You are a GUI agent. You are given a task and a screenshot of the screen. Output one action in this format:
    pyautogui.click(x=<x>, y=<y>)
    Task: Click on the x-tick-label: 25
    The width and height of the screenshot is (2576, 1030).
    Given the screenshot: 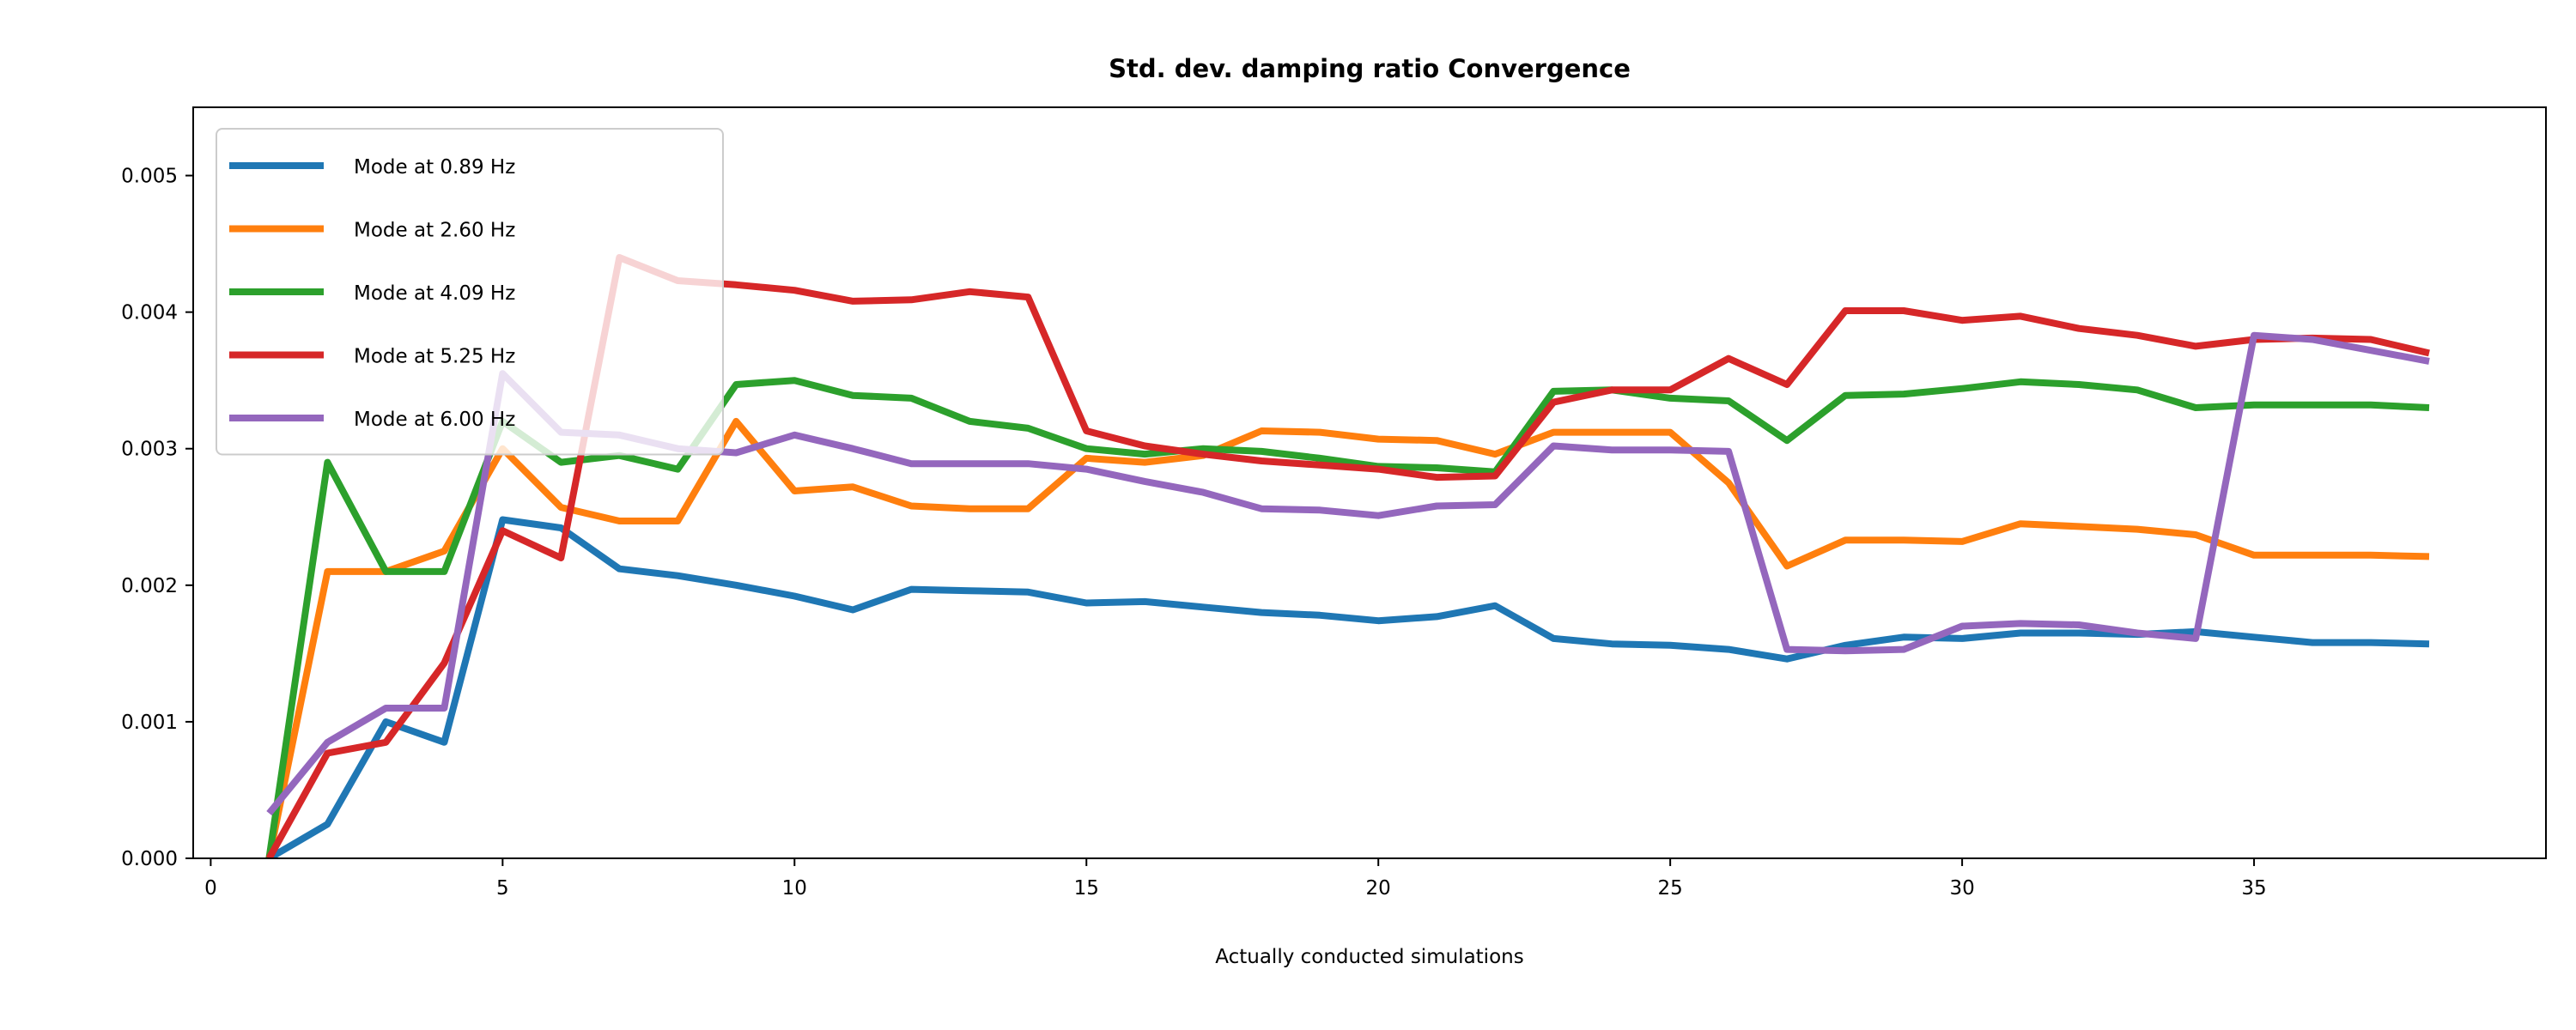 What is the action you would take?
    pyautogui.click(x=1671, y=888)
    